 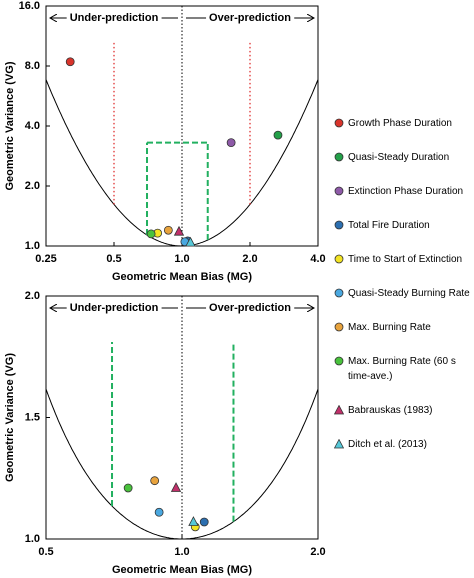 What do you see at coordinates (32, 417) in the screenshot?
I see `y-tick-label: 1.5` at bounding box center [32, 417].